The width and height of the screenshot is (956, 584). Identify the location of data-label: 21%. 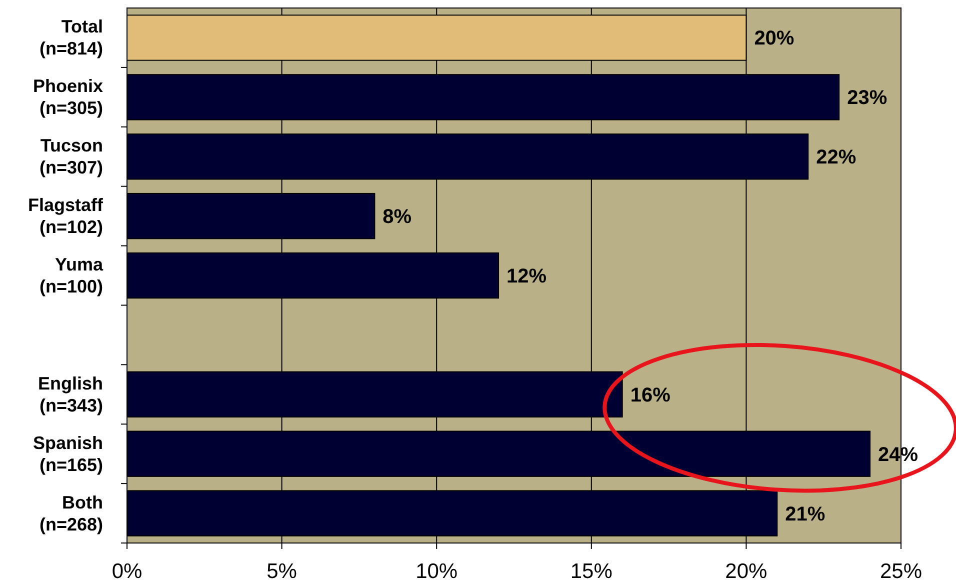
(805, 514).